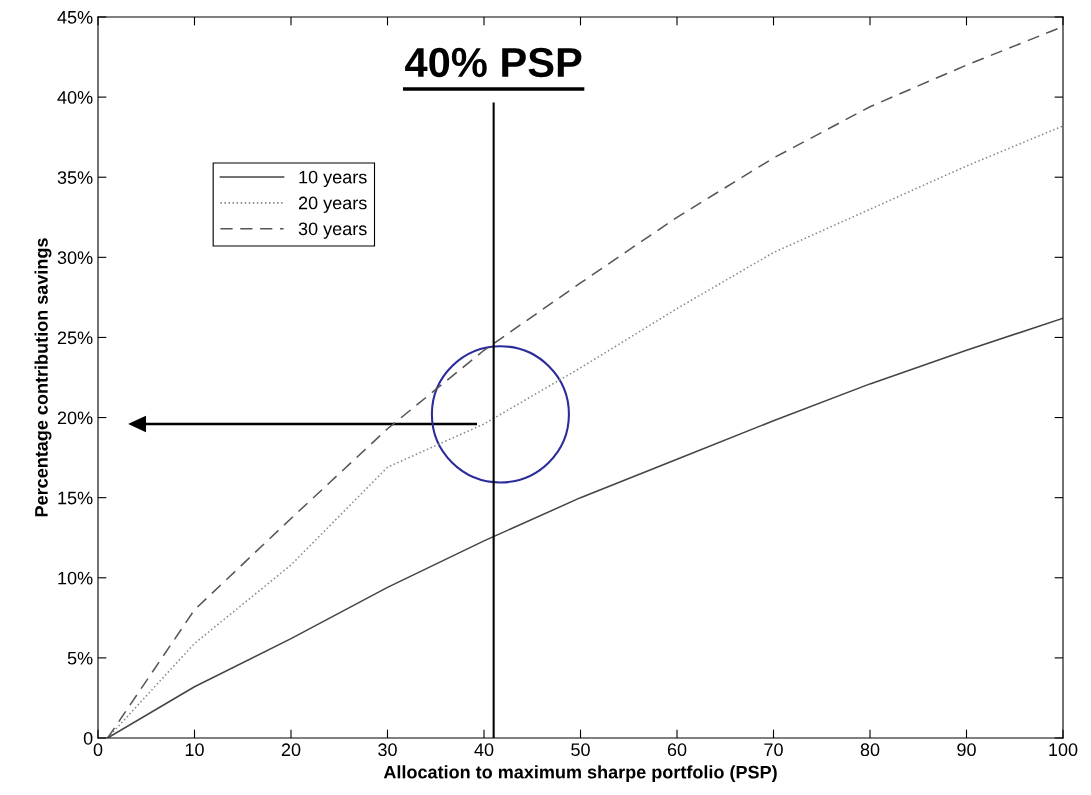 The height and width of the screenshot is (795, 1091). I want to click on x-axis-title: Allocation to maximum sharpe portfolio (PSP), so click(580, 774).